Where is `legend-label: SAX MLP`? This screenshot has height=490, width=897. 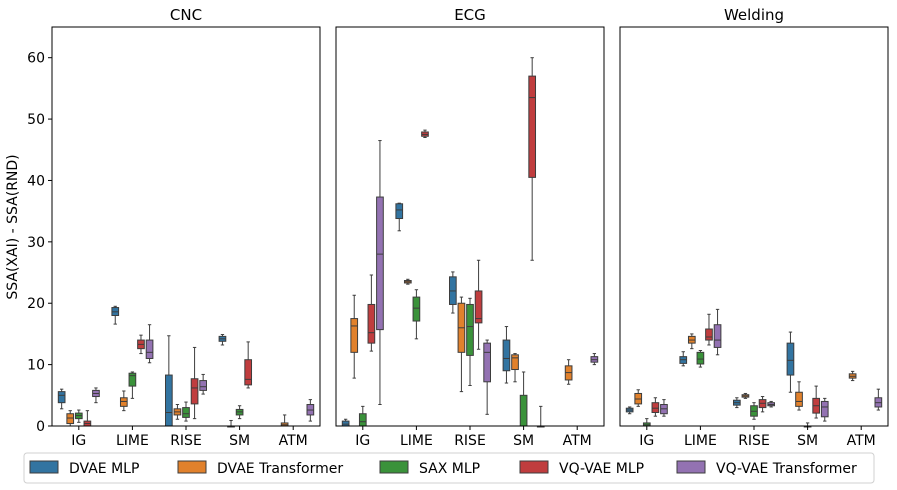
legend-label: SAX MLP is located at coordinates (449, 469).